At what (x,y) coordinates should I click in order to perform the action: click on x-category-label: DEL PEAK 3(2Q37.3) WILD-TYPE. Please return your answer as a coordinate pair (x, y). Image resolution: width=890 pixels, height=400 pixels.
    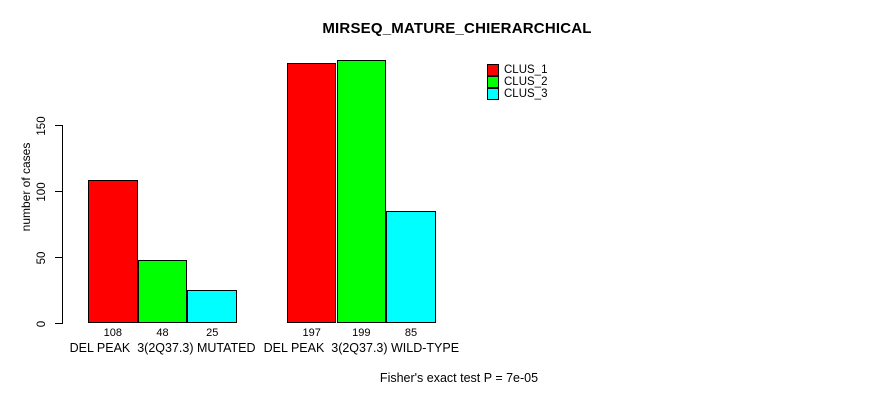
    Looking at the image, I should click on (361, 348).